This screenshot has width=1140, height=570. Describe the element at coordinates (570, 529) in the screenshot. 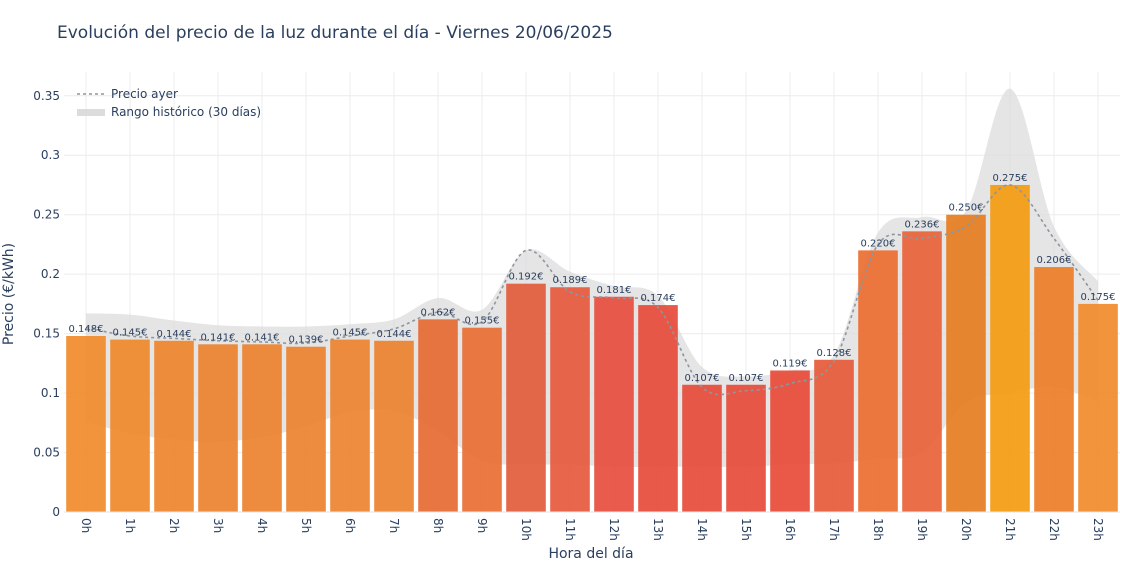

I see `x-tick-label: 11h` at that location.